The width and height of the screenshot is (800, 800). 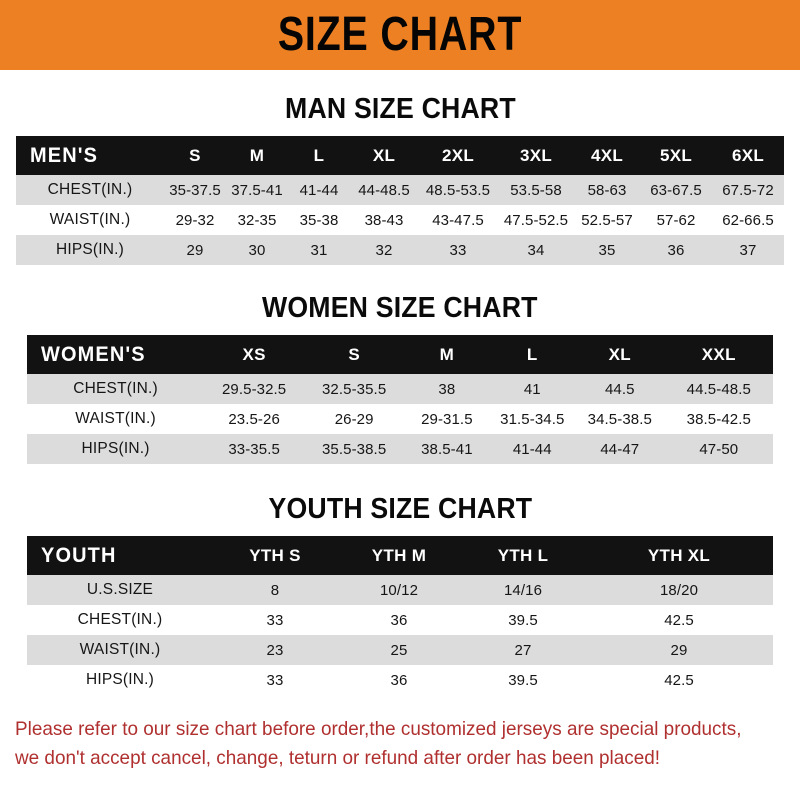 What do you see at coordinates (319, 155) in the screenshot?
I see `man-col-2: L` at bounding box center [319, 155].